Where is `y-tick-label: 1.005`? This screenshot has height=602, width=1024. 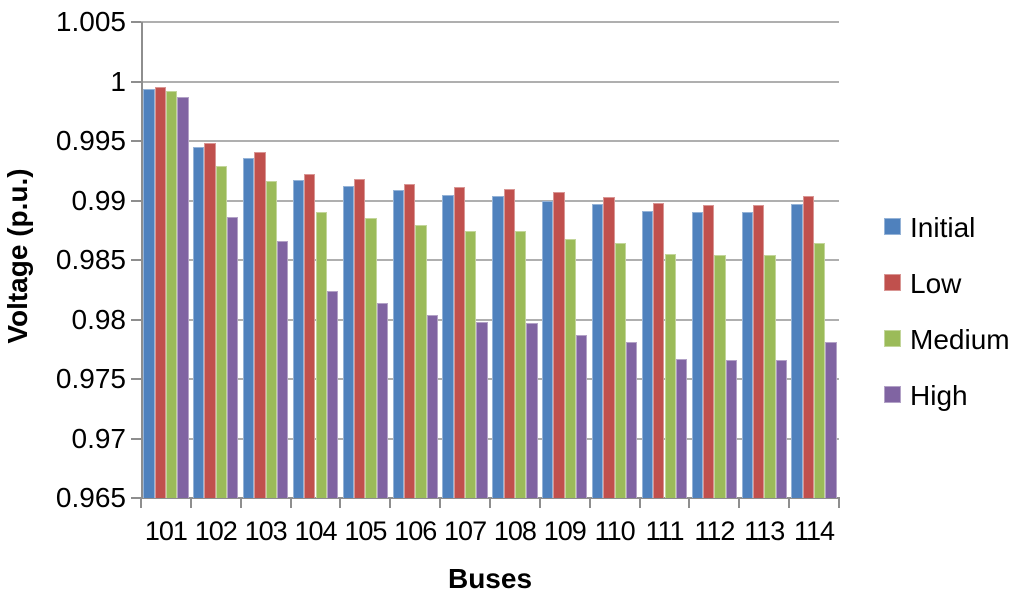 y-tick-label: 1.005 is located at coordinates (90, 21).